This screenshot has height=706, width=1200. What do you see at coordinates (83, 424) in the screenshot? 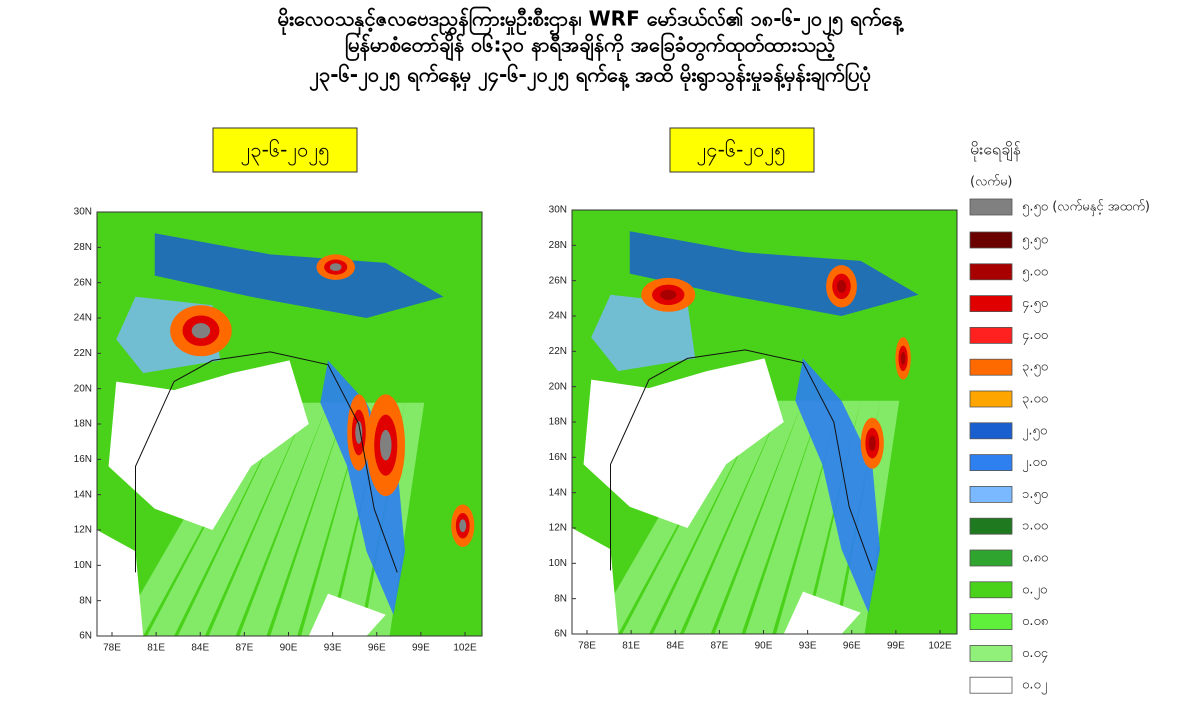
I see `lat-label: 18N` at bounding box center [83, 424].